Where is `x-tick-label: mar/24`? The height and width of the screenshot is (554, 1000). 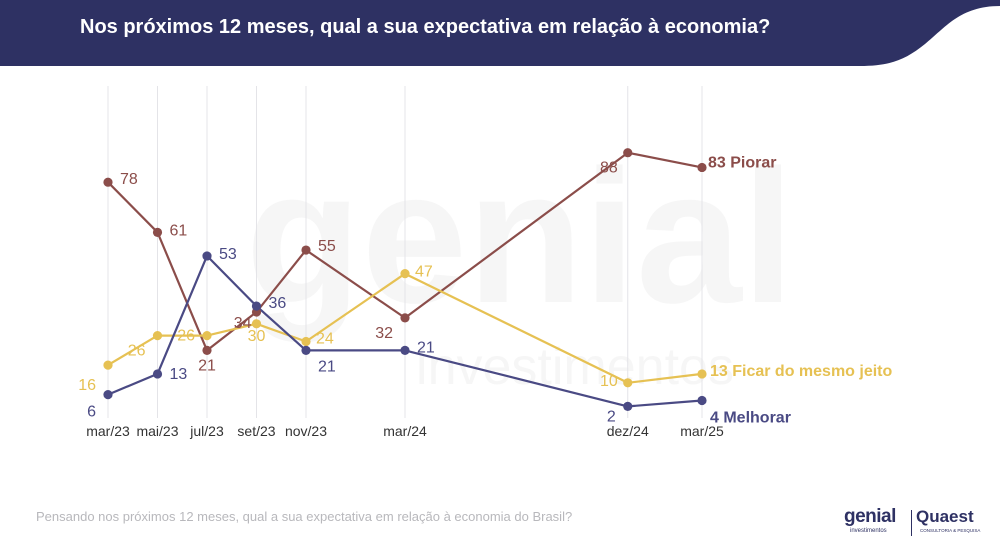 x-tick-label: mar/24 is located at coordinates (405, 431).